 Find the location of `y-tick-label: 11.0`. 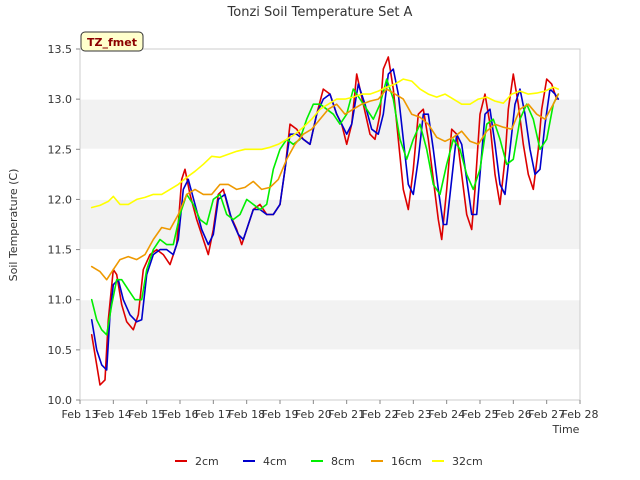

y-tick-label: 11.0 is located at coordinates (60, 300).